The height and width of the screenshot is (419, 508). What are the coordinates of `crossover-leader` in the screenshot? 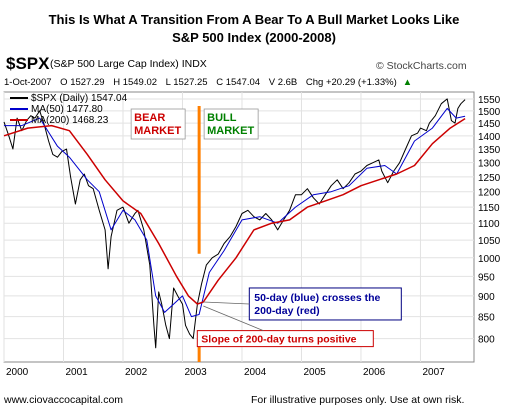 It's located at (226, 303).